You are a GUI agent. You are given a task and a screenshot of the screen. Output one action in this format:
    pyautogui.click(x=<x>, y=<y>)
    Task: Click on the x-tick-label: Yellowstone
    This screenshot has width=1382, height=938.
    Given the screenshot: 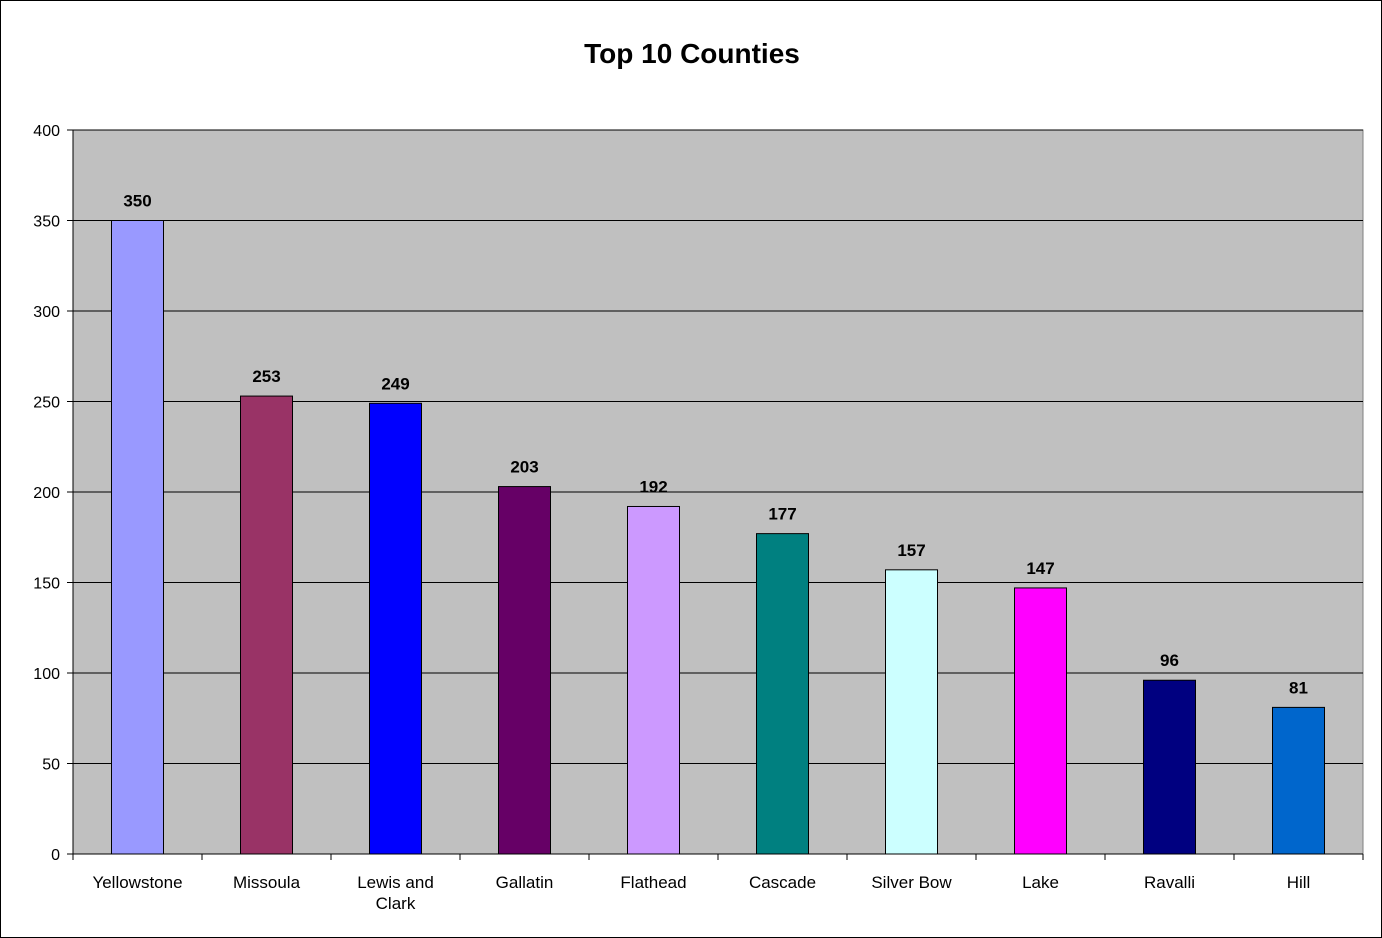 What is the action you would take?
    pyautogui.click(x=137, y=882)
    